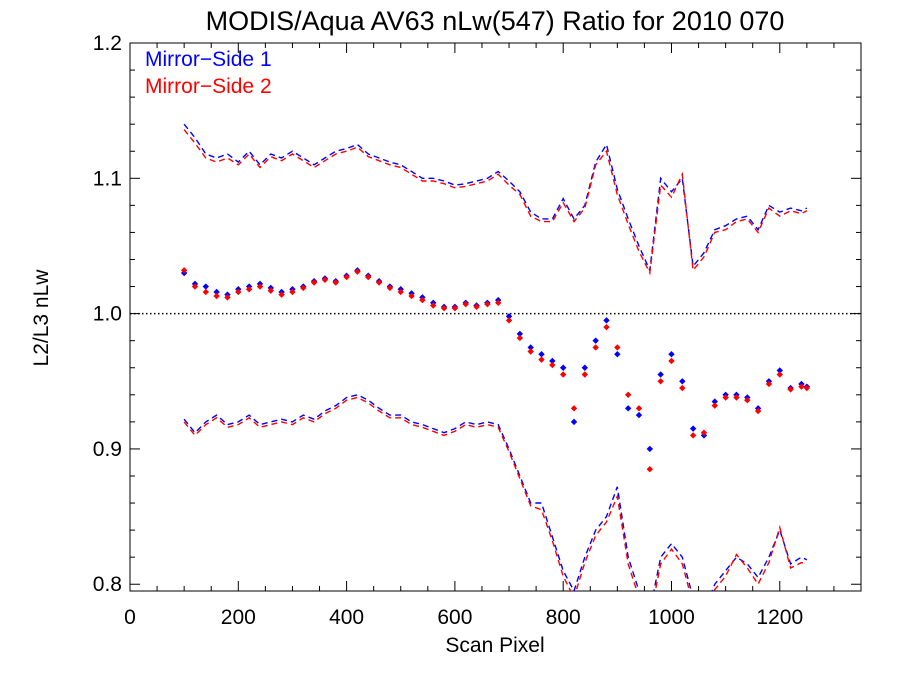  What do you see at coordinates (779, 617) in the screenshot?
I see `x-tick-label: 1200` at bounding box center [779, 617].